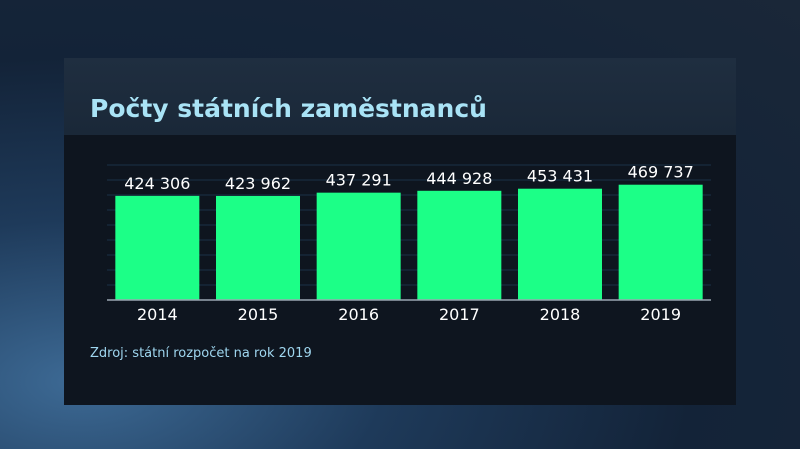 The height and width of the screenshot is (449, 800). I want to click on bar-2014, so click(157, 247).